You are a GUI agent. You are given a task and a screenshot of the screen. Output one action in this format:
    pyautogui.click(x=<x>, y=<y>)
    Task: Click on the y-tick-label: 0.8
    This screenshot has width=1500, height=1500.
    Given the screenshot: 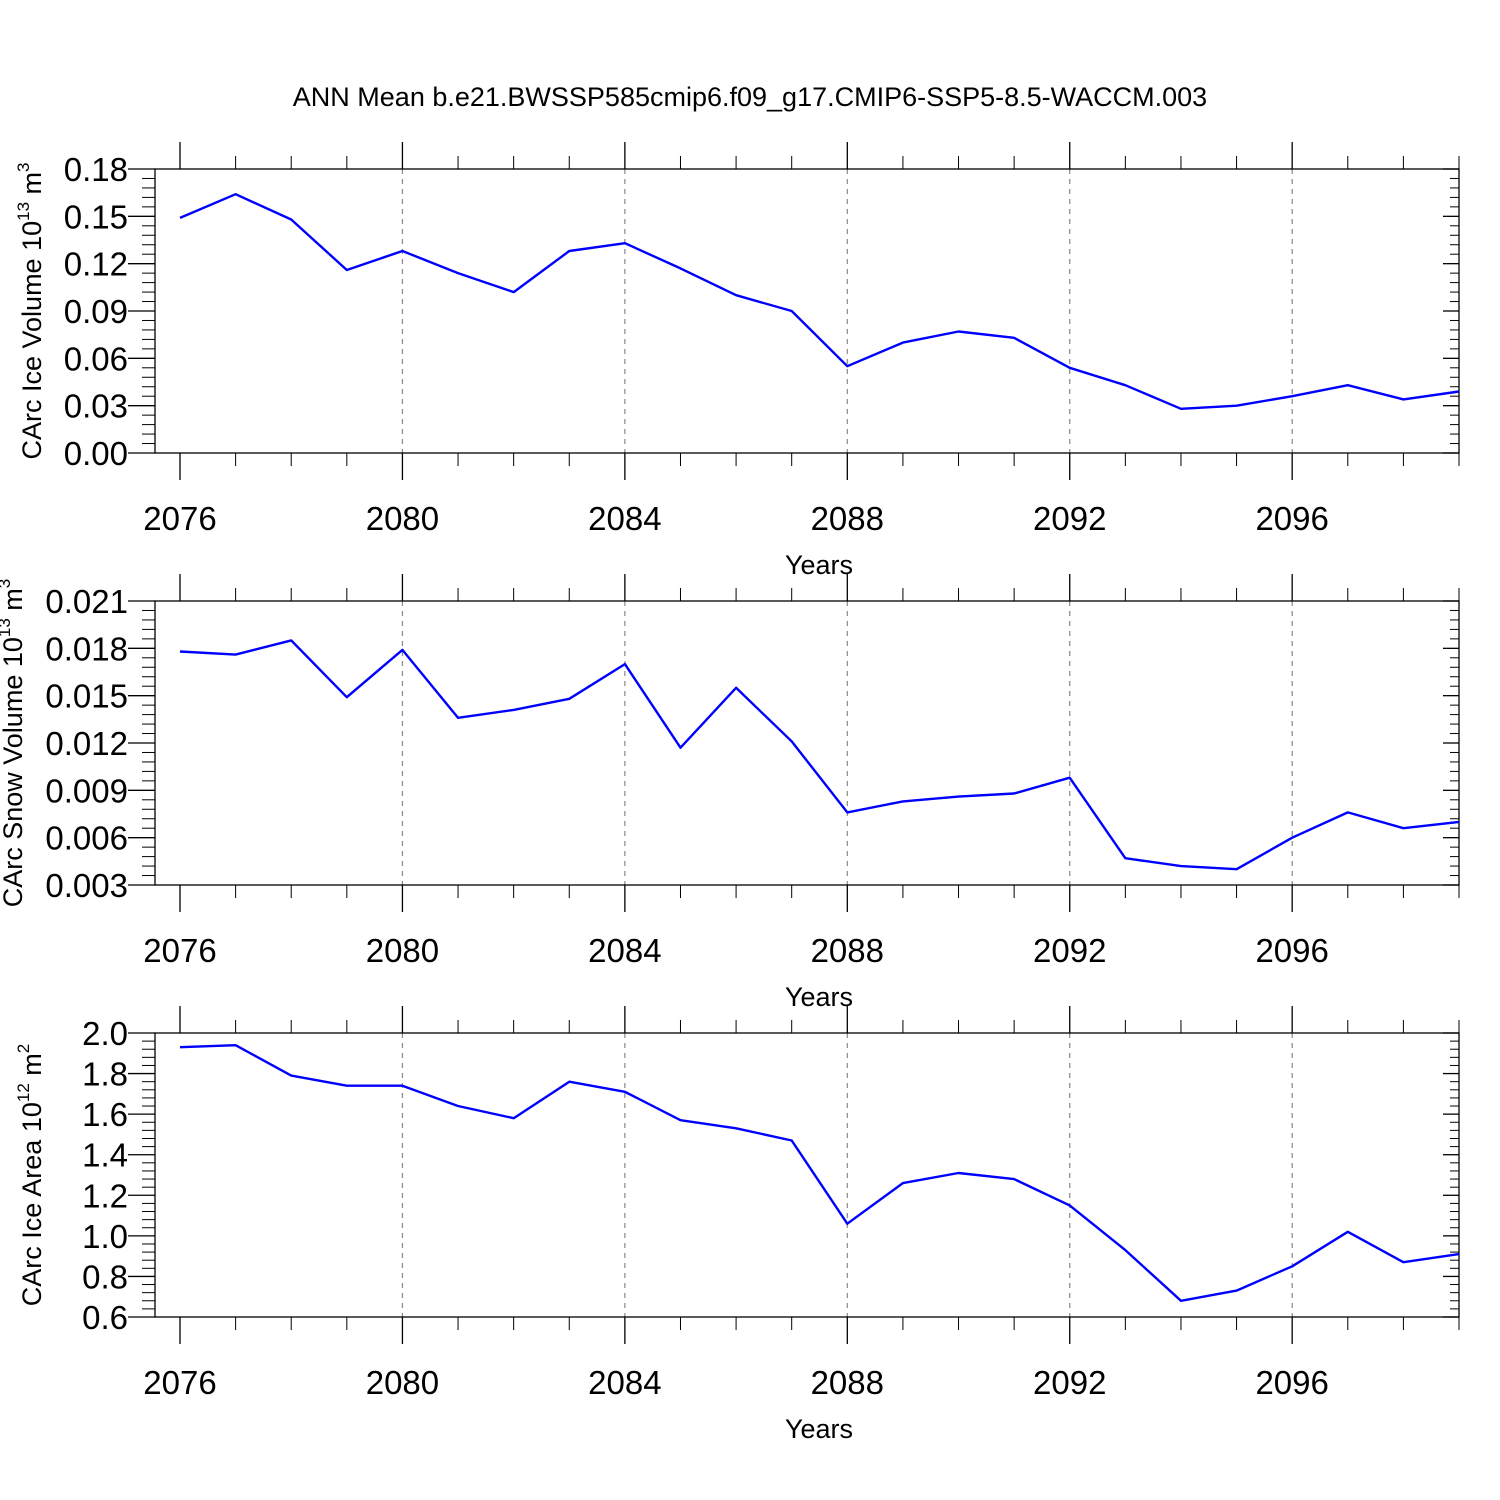 What is the action you would take?
    pyautogui.click(x=105, y=1276)
    